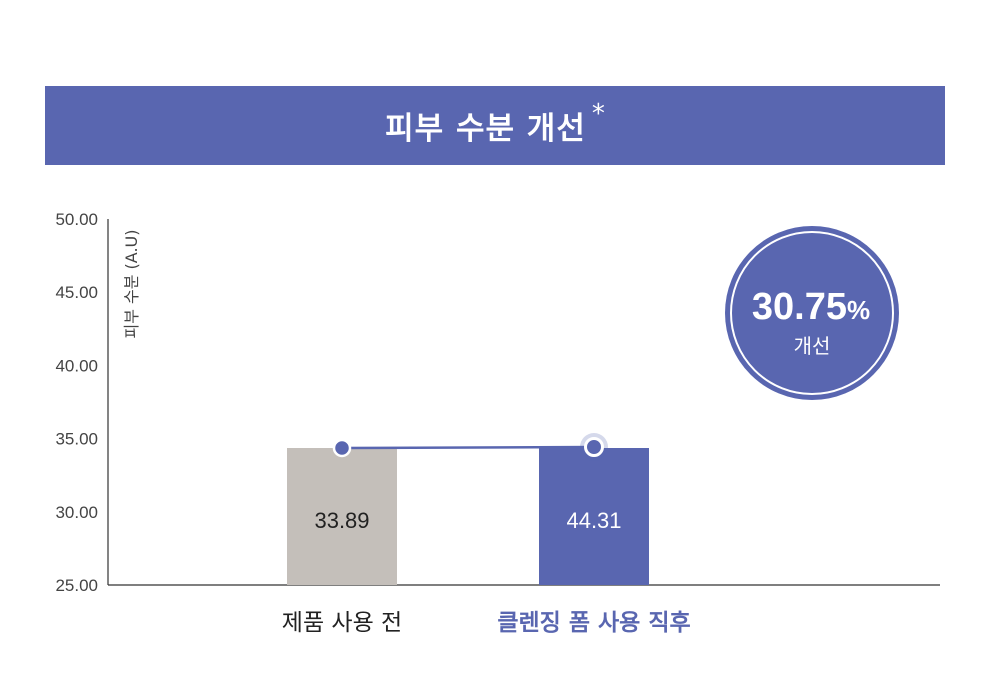 This screenshot has height=687, width=1000. What do you see at coordinates (468, 447) in the screenshot?
I see `connector-line` at bounding box center [468, 447].